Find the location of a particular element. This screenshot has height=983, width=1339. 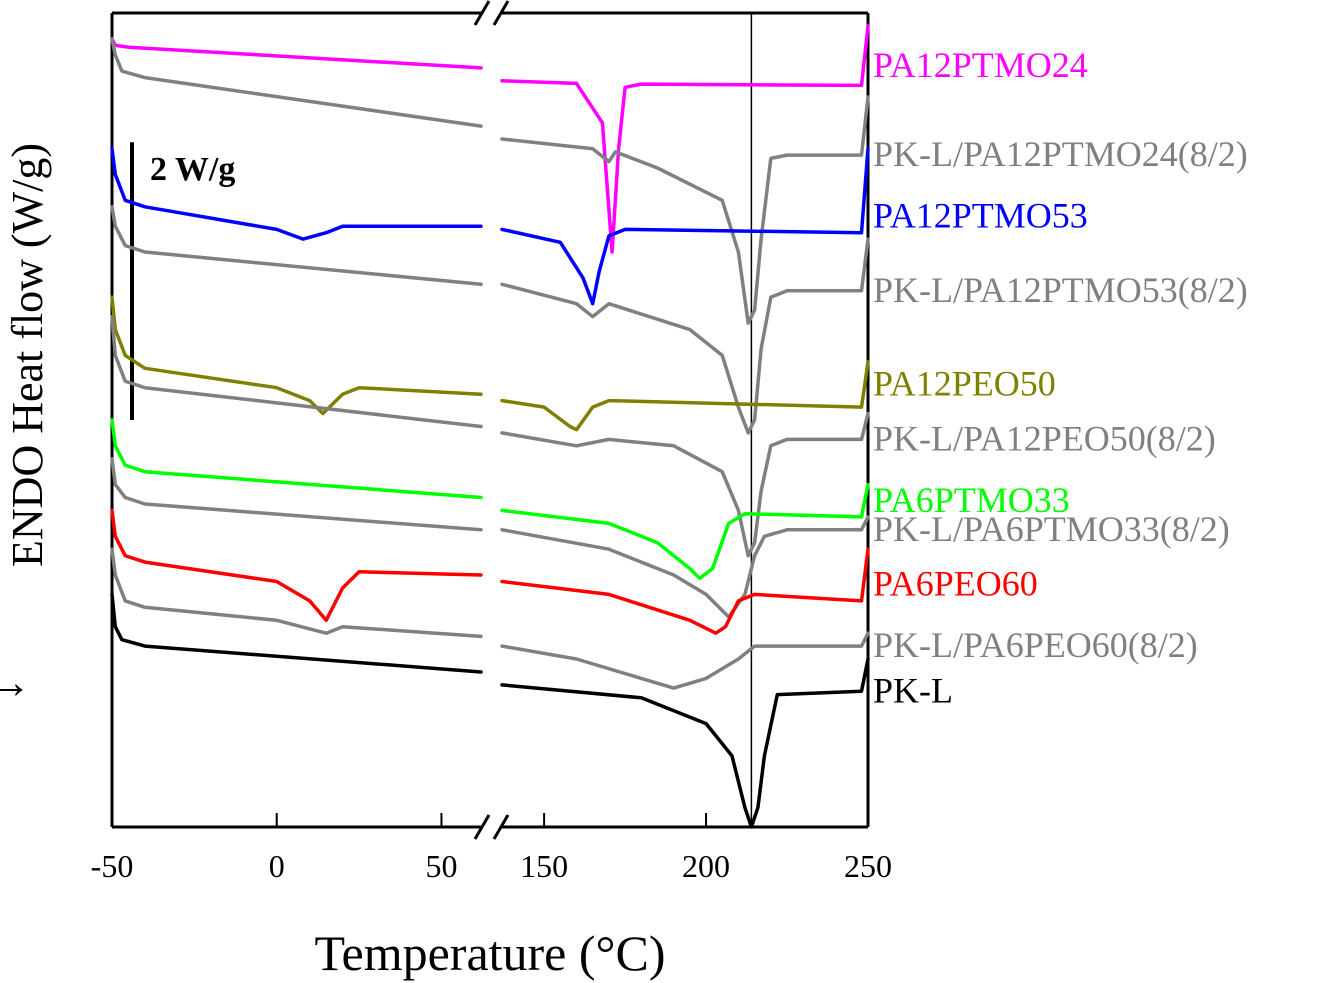

series-line-pk-l-pa6ptmo33-8-2-high is located at coordinates (685, 567).